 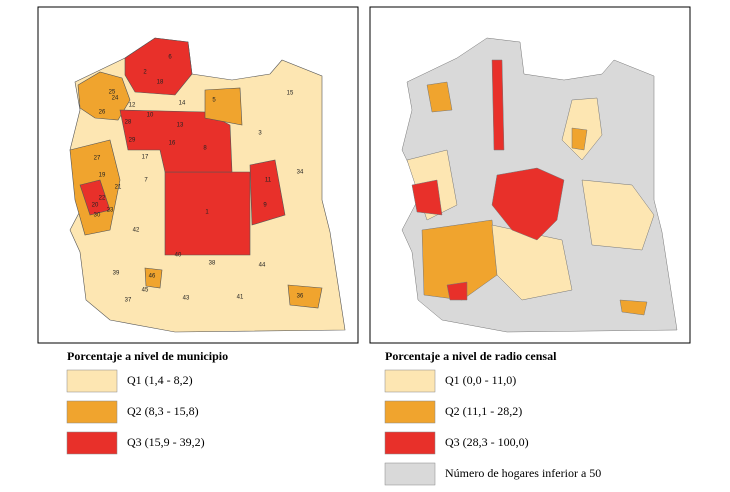 What do you see at coordinates (300, 297) in the screenshot?
I see `district-label: 36` at bounding box center [300, 297].